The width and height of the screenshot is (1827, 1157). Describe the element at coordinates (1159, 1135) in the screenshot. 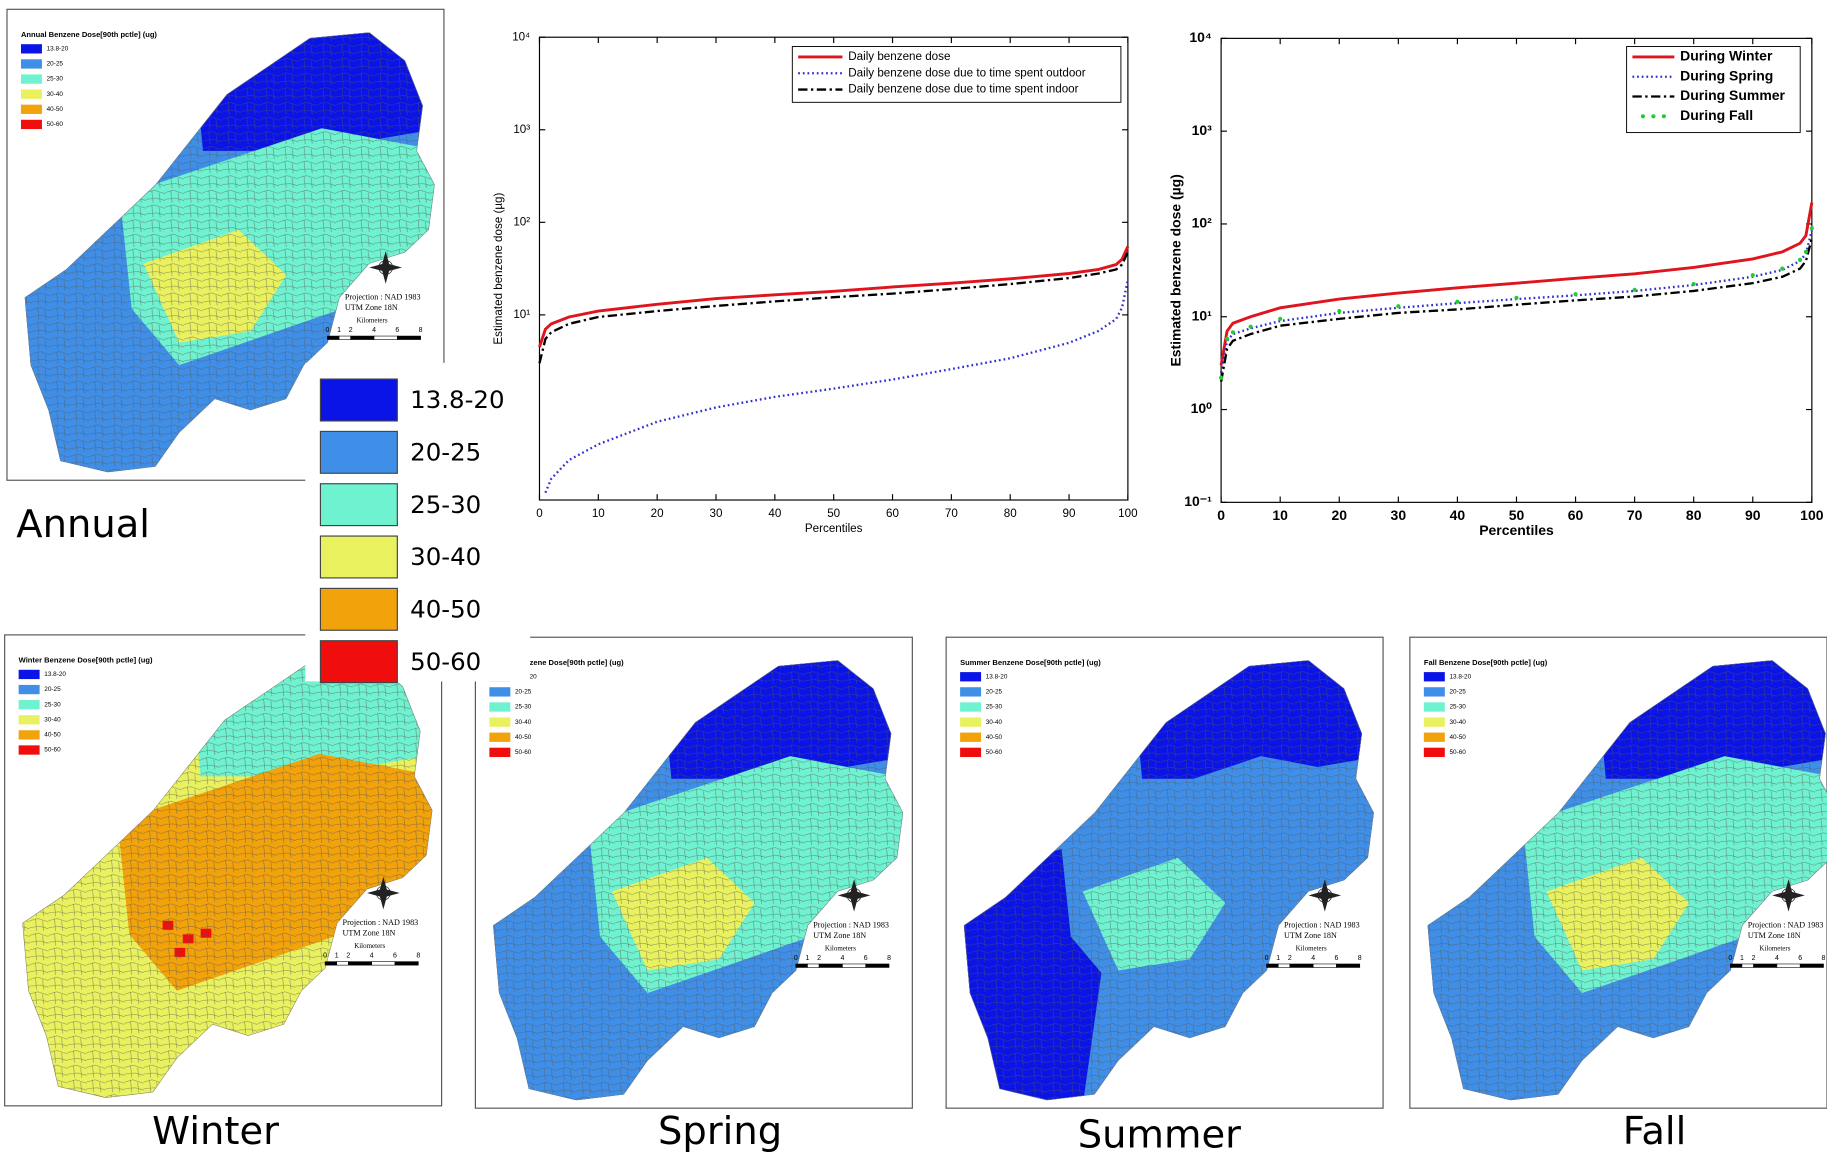

I see `map-caption: Summer` at that location.